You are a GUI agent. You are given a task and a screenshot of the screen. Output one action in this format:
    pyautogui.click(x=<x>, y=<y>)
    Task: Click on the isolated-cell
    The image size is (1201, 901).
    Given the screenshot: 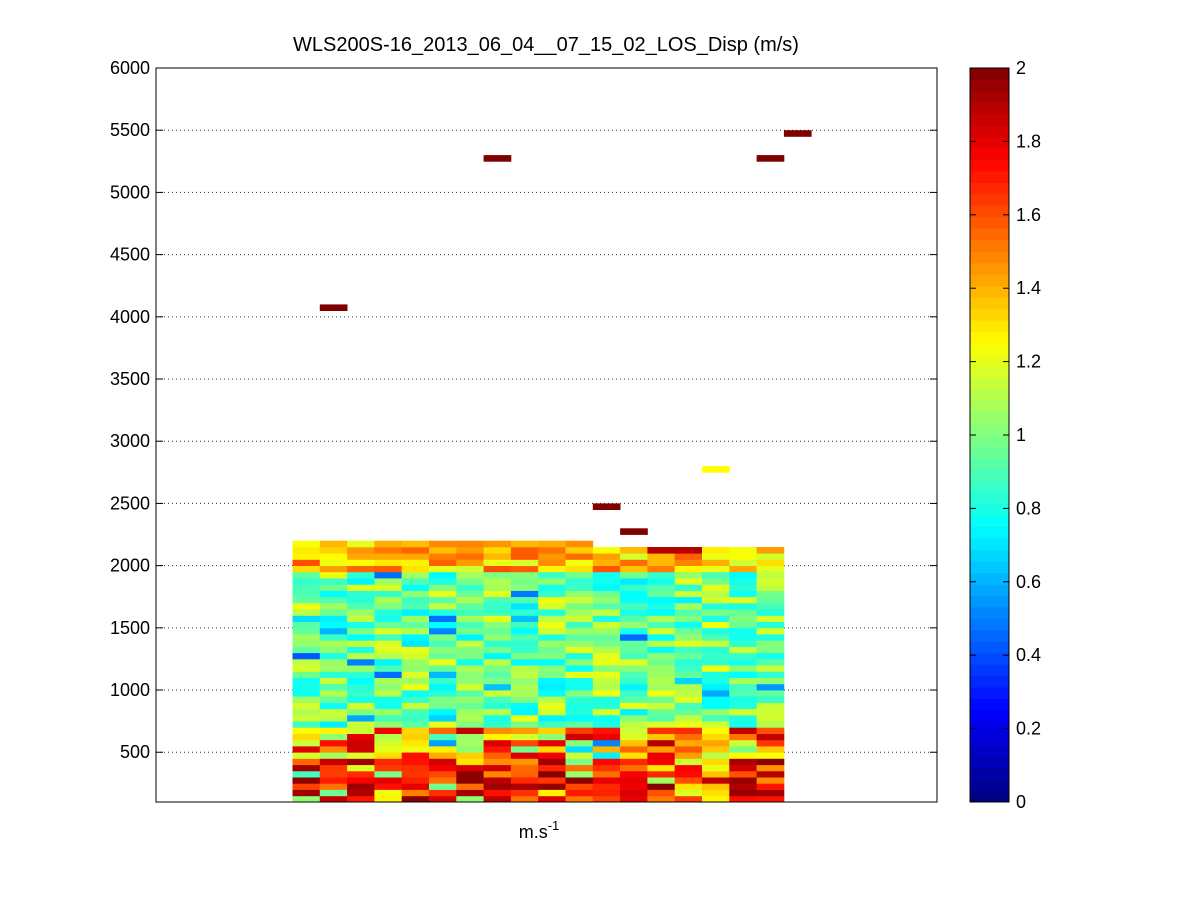 What is the action you would take?
    pyautogui.click(x=606, y=506)
    